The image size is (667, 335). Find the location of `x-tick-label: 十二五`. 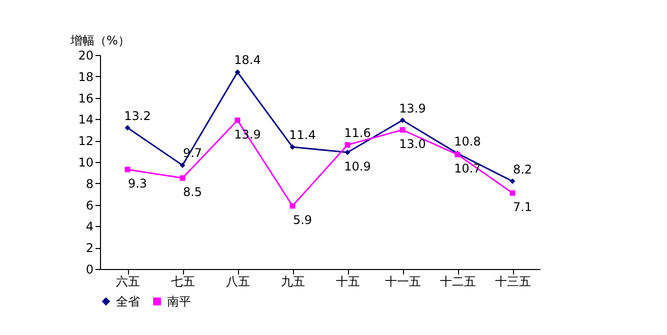

x-tick-label: 十二五 is located at coordinates (458, 281).